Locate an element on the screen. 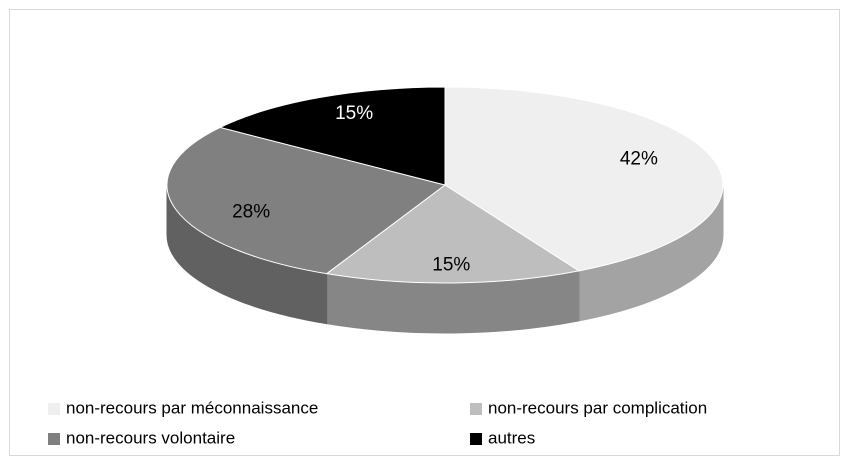 The width and height of the screenshot is (850, 466). legend-label: autres is located at coordinates (511, 437).